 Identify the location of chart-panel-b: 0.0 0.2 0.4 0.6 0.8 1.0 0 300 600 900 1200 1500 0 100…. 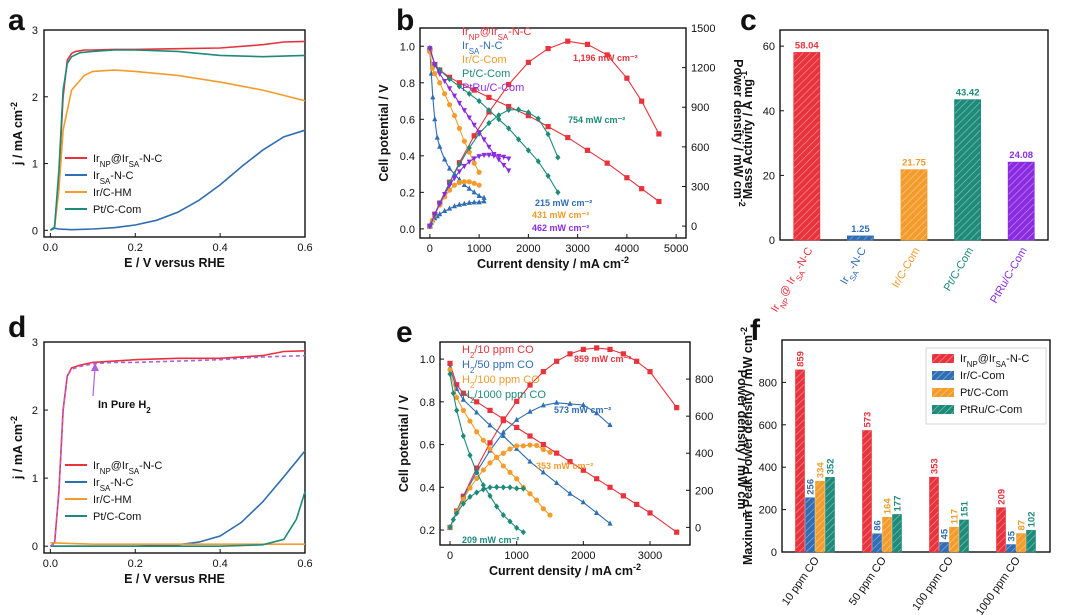
(562, 147).